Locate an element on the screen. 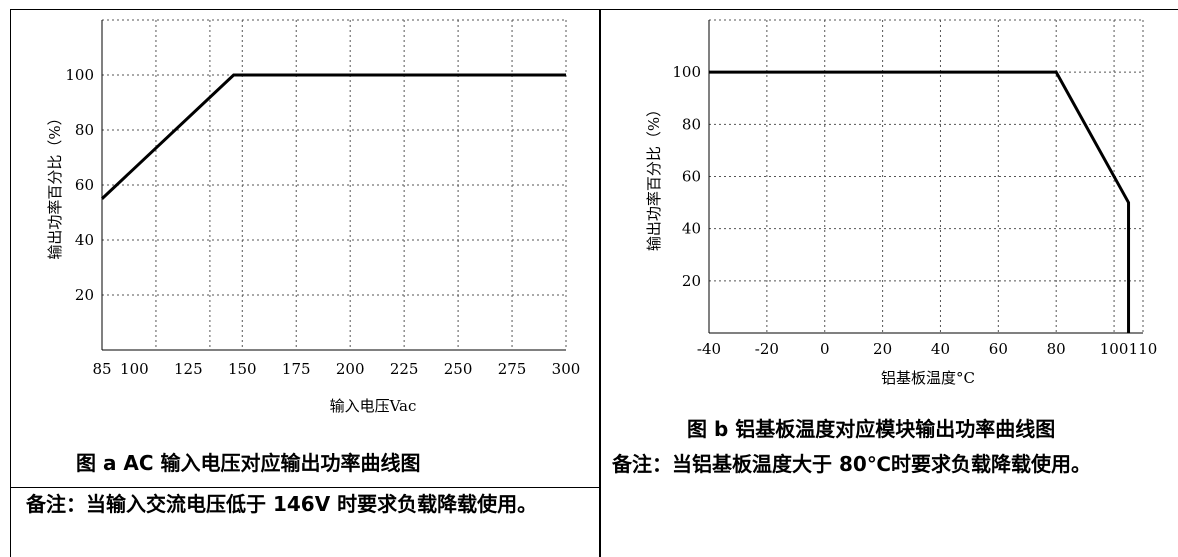 The width and height of the screenshot is (1178, 557). figure-b-note: 备注：当铝基板温度大于 80℃时要求负载降载使用。 is located at coordinates (852, 464).